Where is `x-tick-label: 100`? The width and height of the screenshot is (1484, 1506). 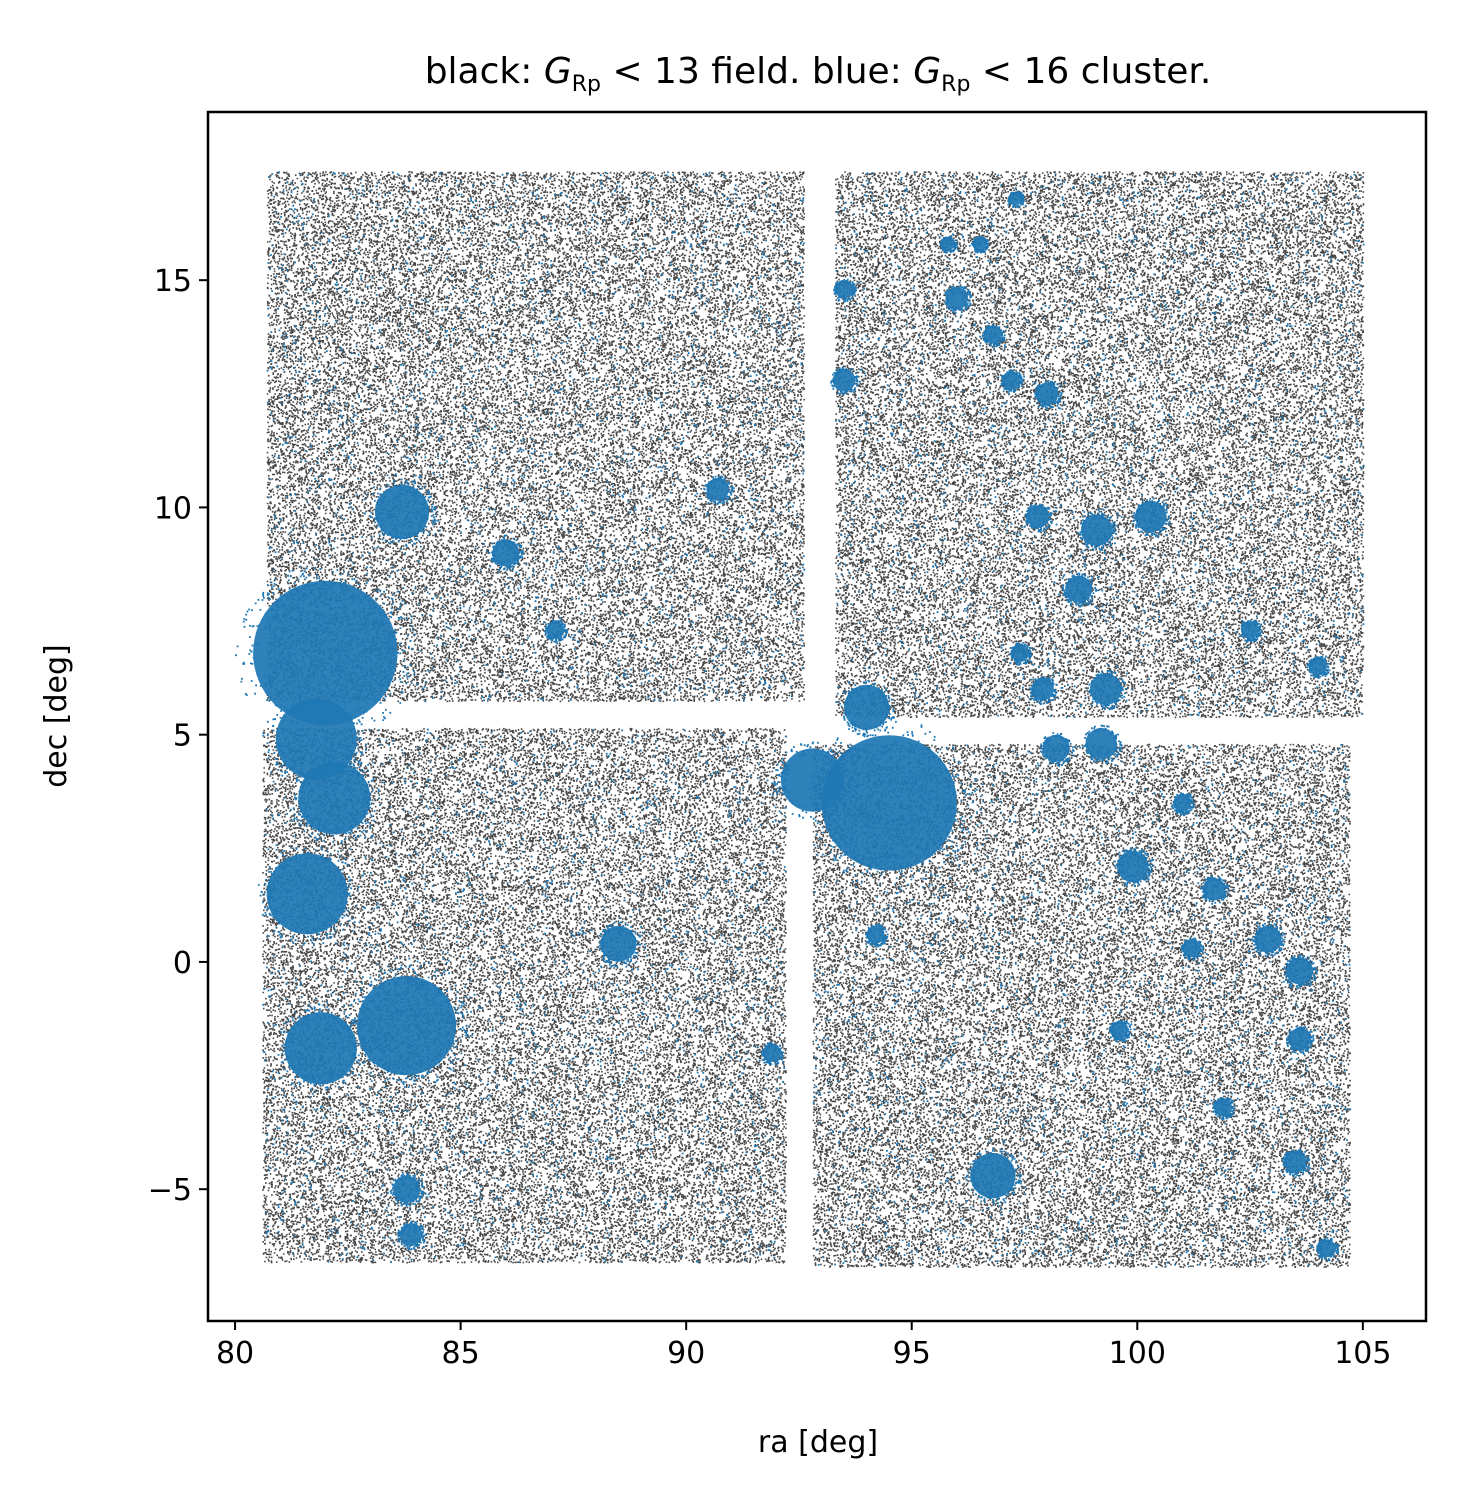
x-tick-label: 100 is located at coordinates (1137, 1353).